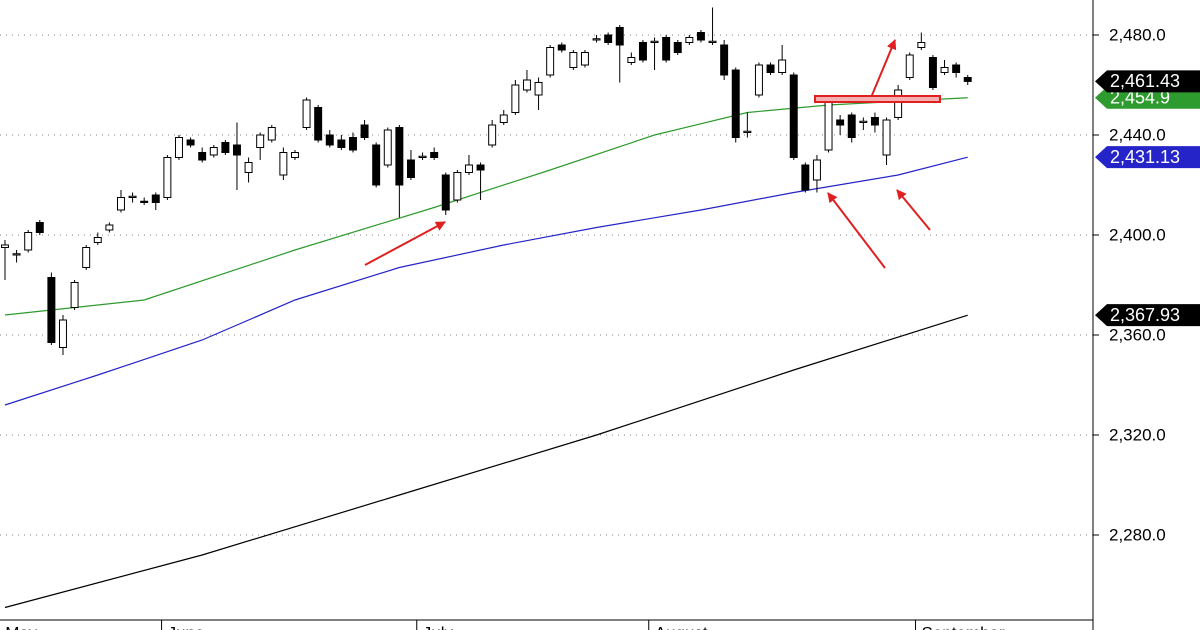 This screenshot has width=1200, height=630. What do you see at coordinates (1137, 134) in the screenshot?
I see `y-tick-label: 2,440.0` at bounding box center [1137, 134].